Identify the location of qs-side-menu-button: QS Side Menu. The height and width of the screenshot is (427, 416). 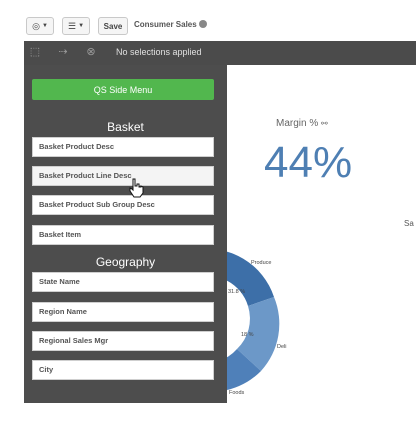
(123, 89).